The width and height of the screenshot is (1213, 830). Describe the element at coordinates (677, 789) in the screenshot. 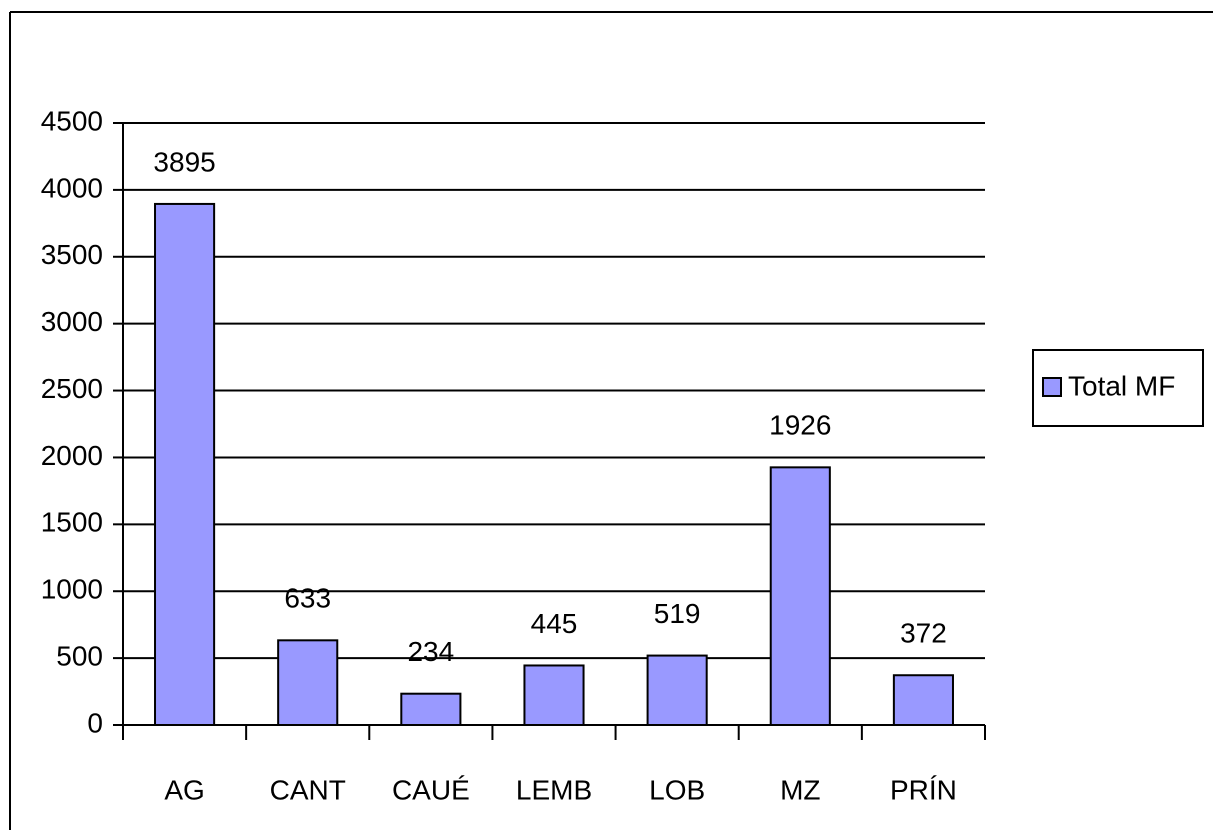

I see `x-tick-label: LOB` at that location.